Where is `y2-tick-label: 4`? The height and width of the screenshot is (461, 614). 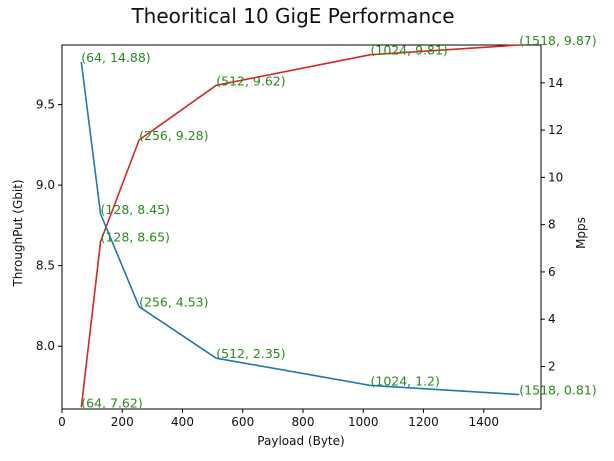 y2-tick-label: 4 is located at coordinates (552, 319).